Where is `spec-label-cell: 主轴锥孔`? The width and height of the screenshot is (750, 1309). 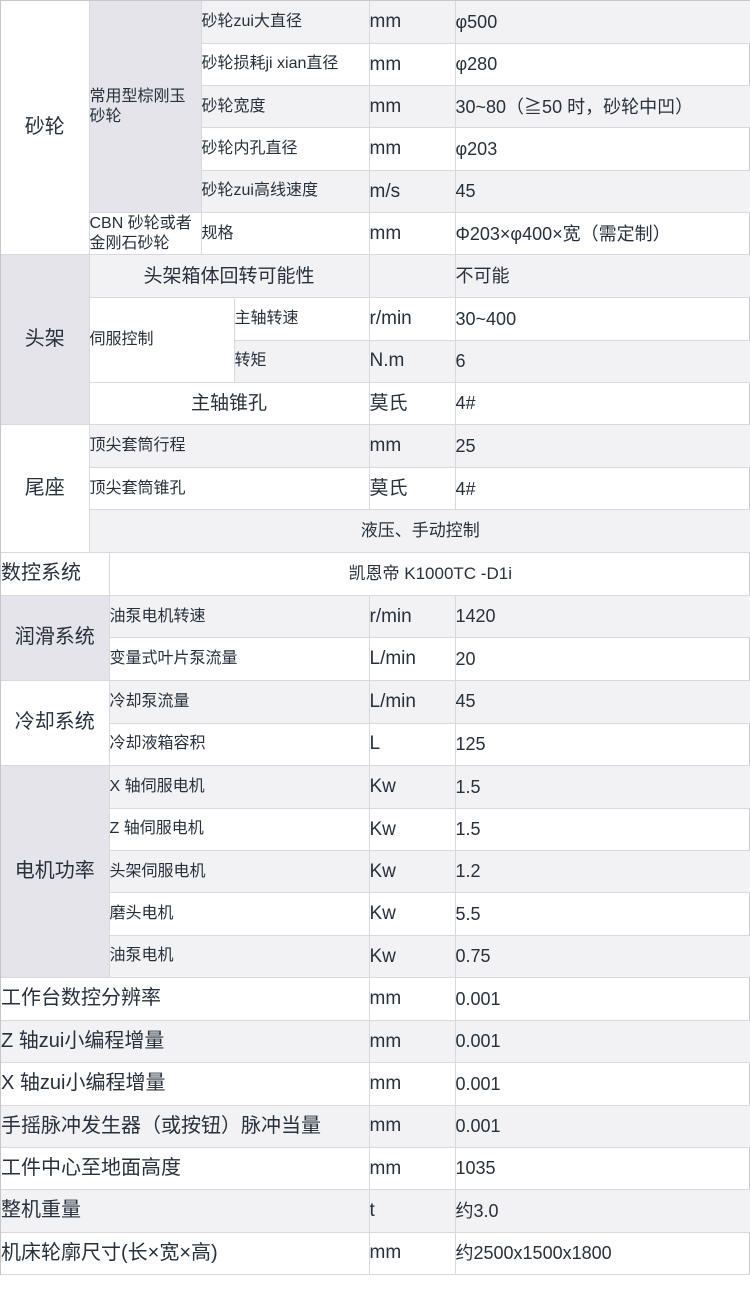
spec-label-cell: 主轴锥孔 is located at coordinates (229, 404).